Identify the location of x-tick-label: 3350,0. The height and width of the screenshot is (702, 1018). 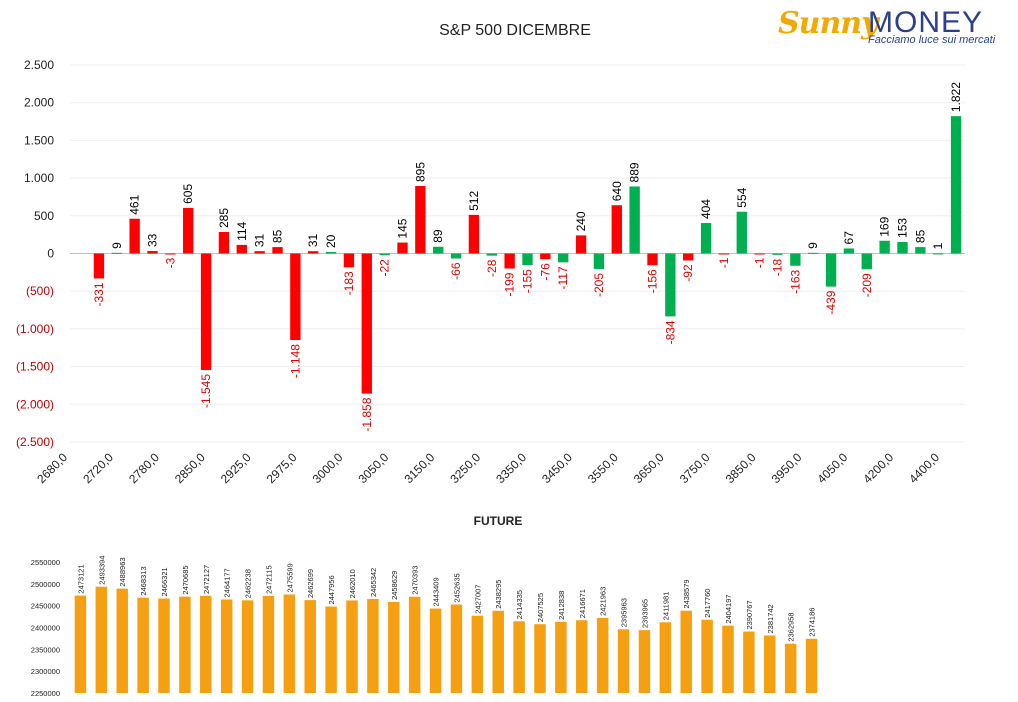
(511, 468).